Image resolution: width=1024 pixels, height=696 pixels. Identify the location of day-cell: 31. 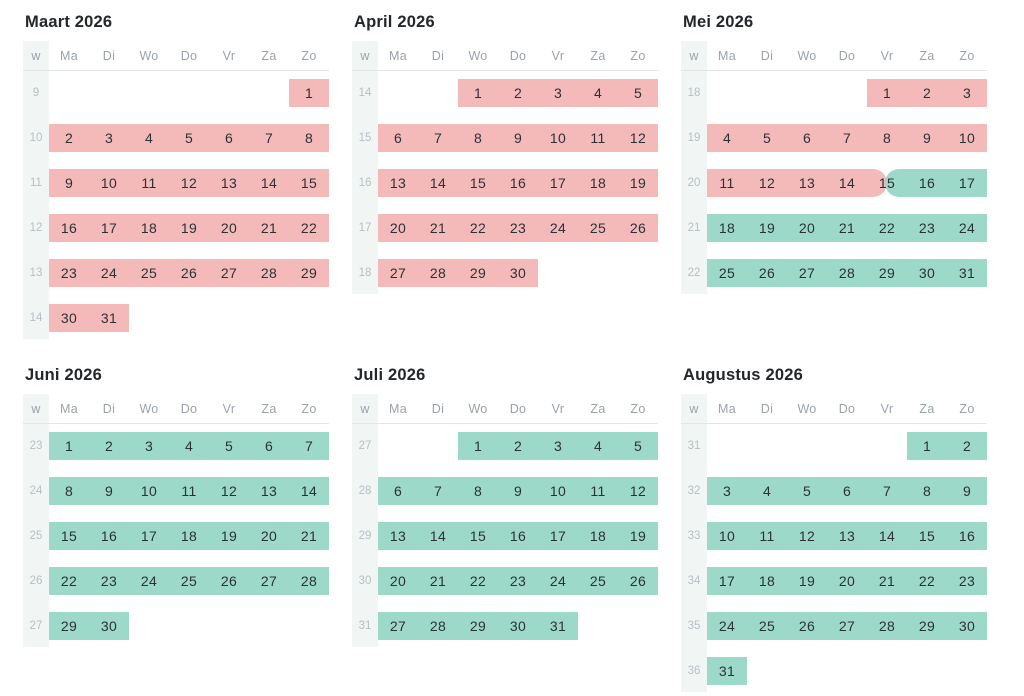
(558, 626).